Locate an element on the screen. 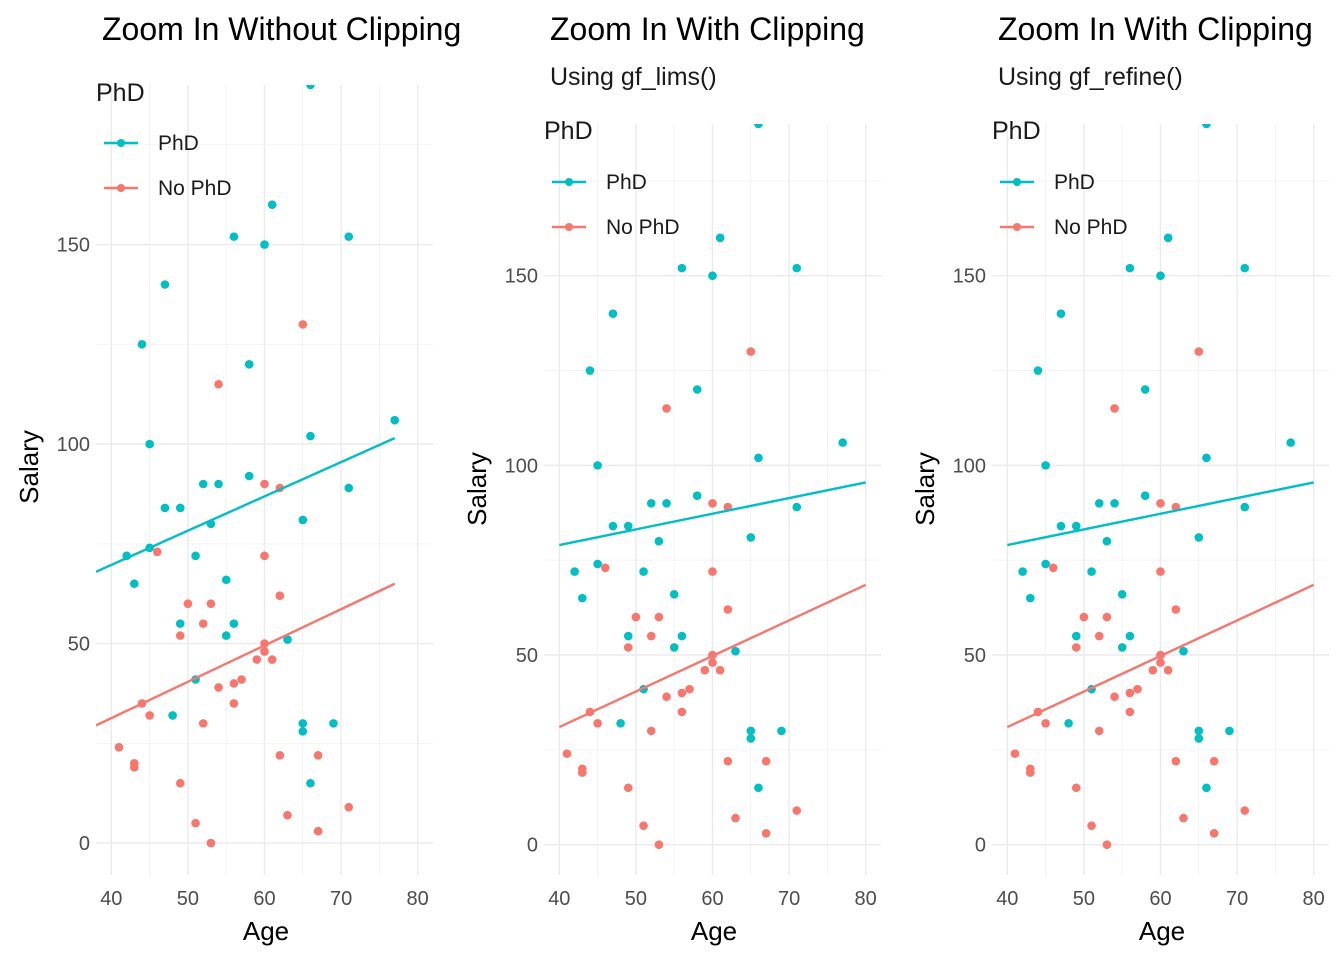 This screenshot has width=1344, height=960. y-tick-label: 0 is located at coordinates (532, 846).